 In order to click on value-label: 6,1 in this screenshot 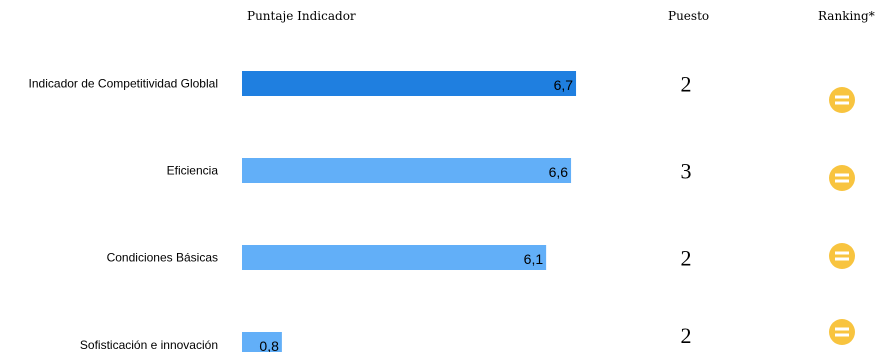, I will do `click(534, 259)`.